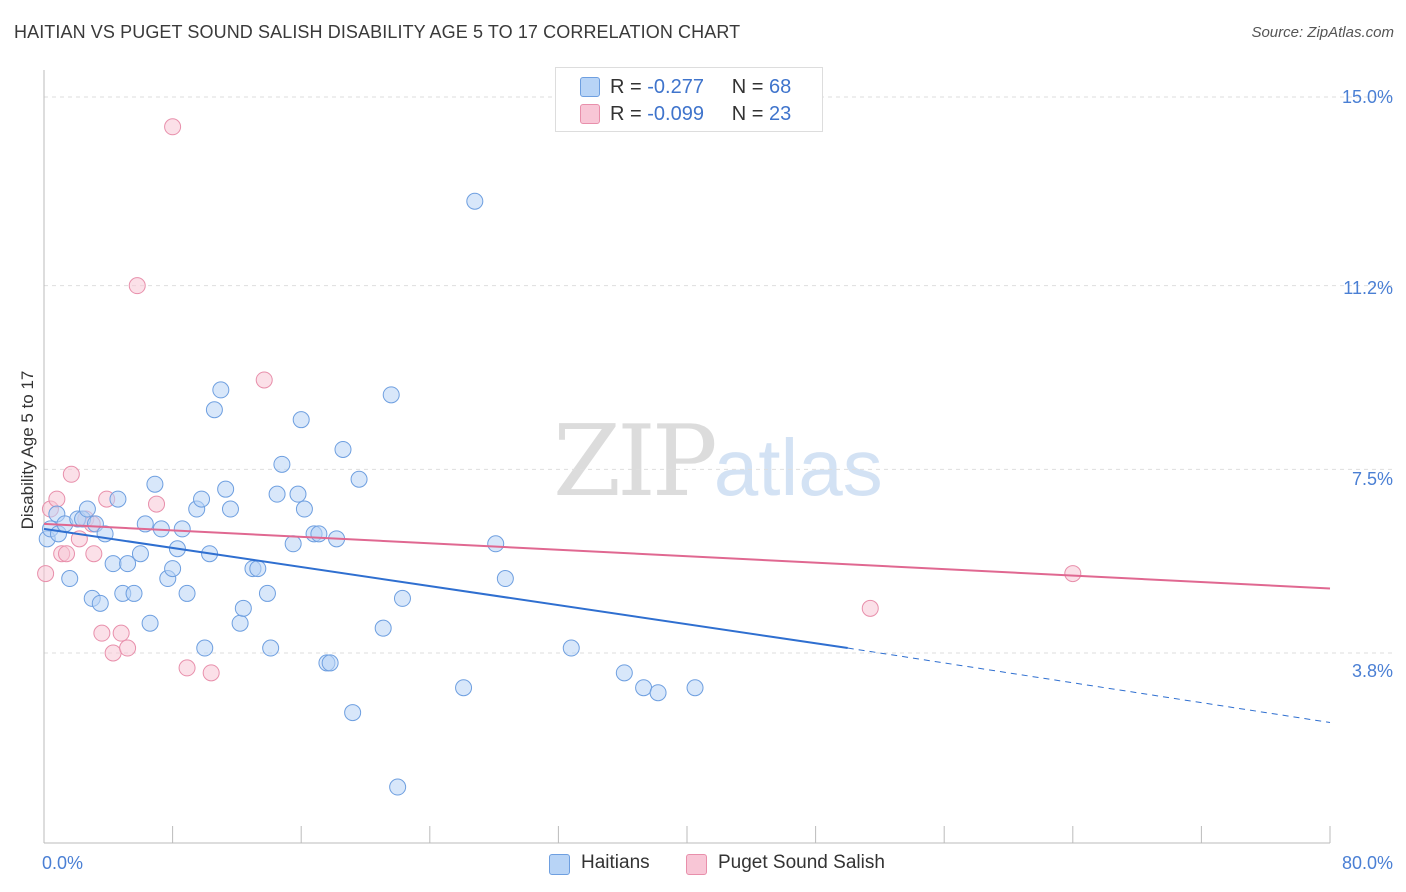  Describe the element at coordinates (1367, 97) in the screenshot. I see `y-tick-label: 15.0%` at that location.